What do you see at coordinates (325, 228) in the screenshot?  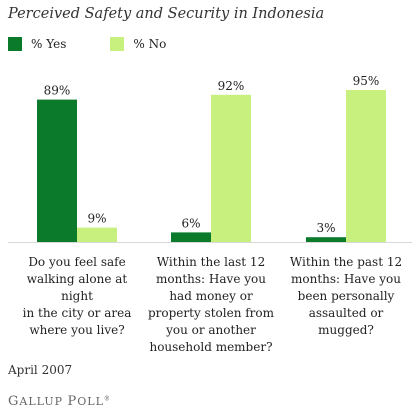 I see `data-label-yes-3: 3%` at bounding box center [325, 228].